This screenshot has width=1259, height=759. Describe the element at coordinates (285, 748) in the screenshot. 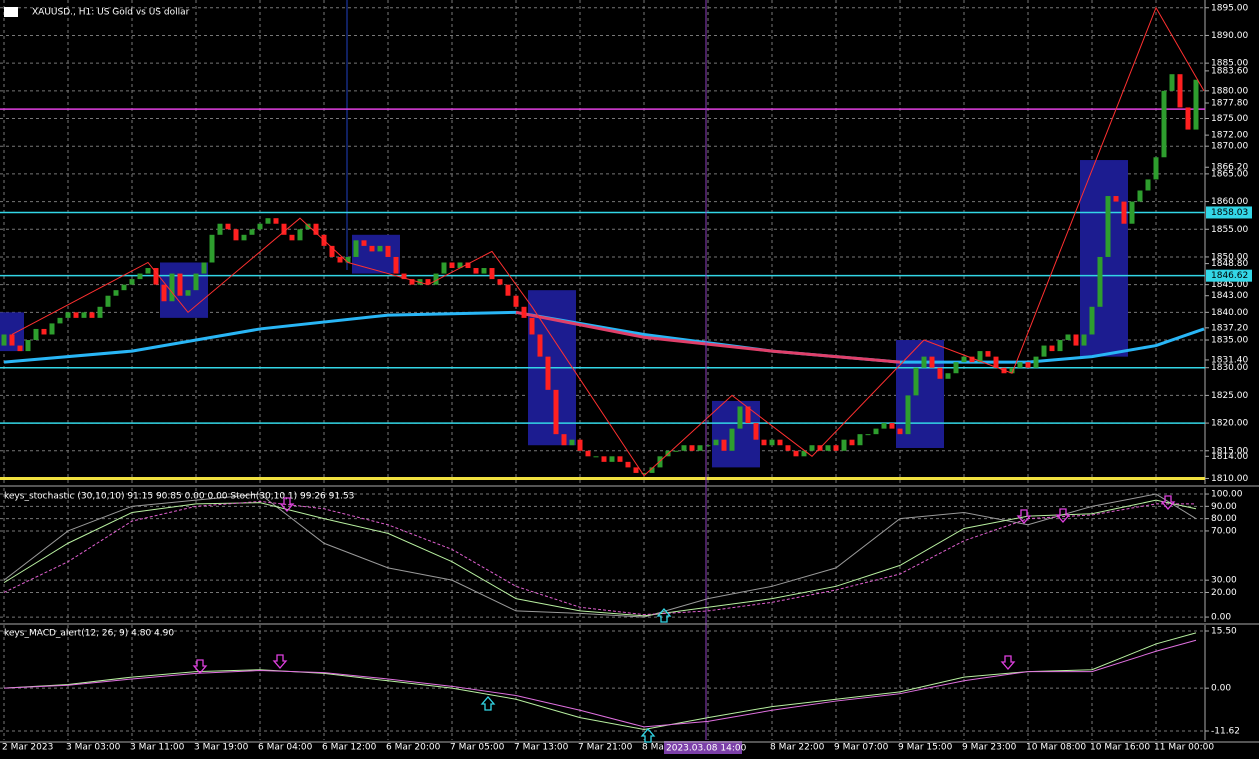

I see `x-tick-label: 6 Mar 04:00` at that location.